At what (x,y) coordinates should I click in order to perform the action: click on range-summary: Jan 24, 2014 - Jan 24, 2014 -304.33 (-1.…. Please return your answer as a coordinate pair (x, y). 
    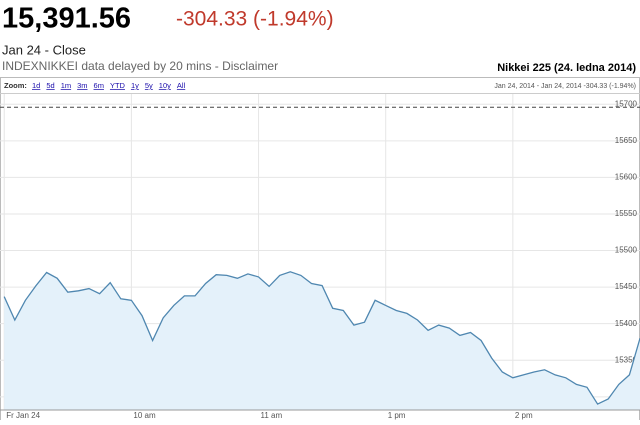
    Looking at the image, I should click on (565, 86).